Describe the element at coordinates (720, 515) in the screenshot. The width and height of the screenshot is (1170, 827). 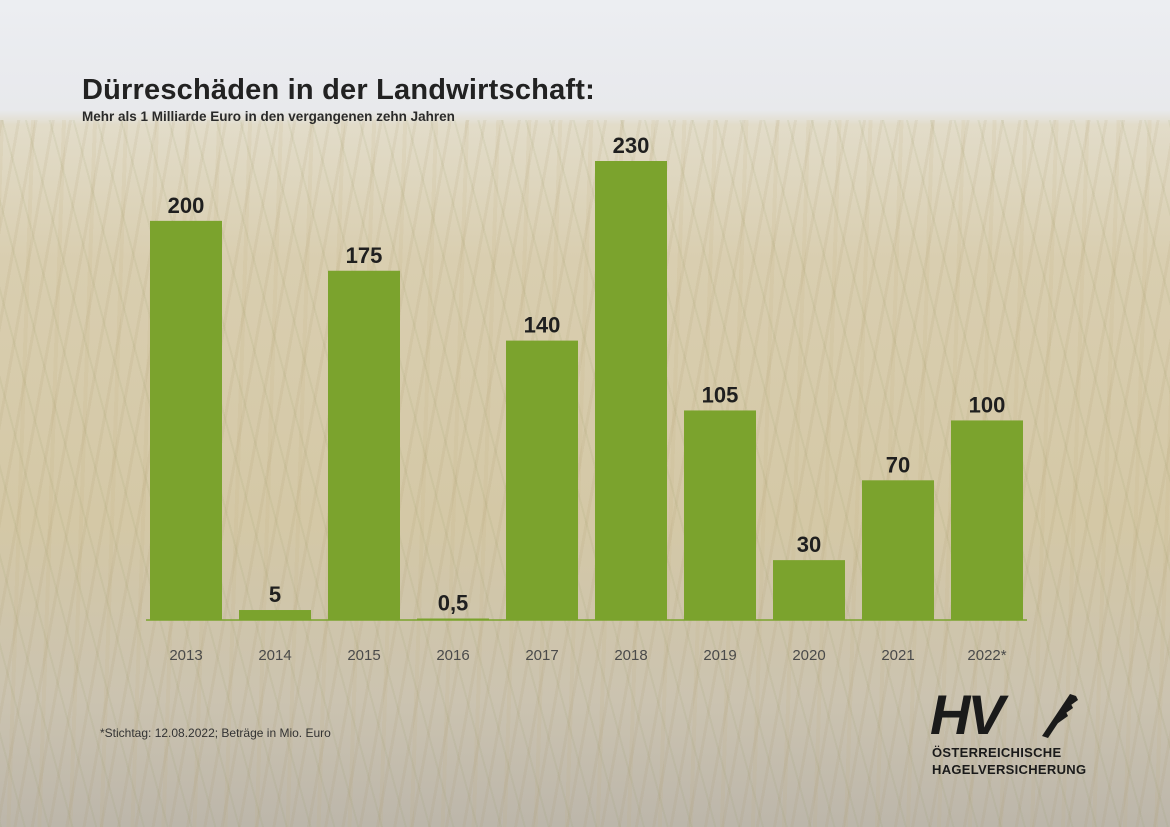
I see `bar-2019` at that location.